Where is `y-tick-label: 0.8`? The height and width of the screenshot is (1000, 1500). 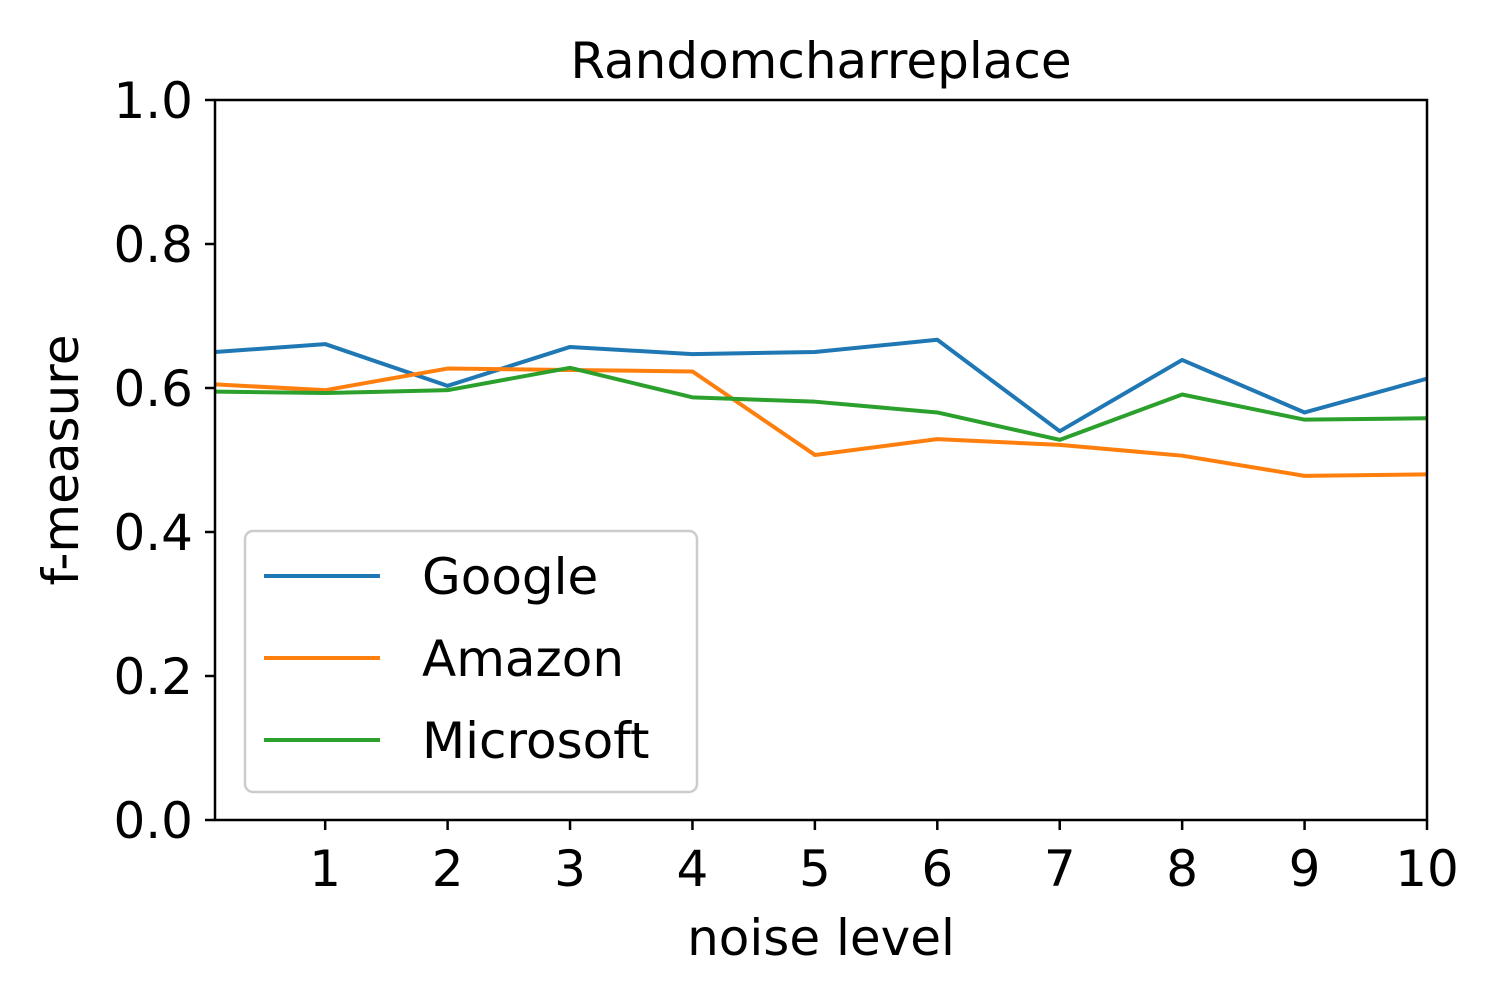
y-tick-label: 0.8 is located at coordinates (153, 245).